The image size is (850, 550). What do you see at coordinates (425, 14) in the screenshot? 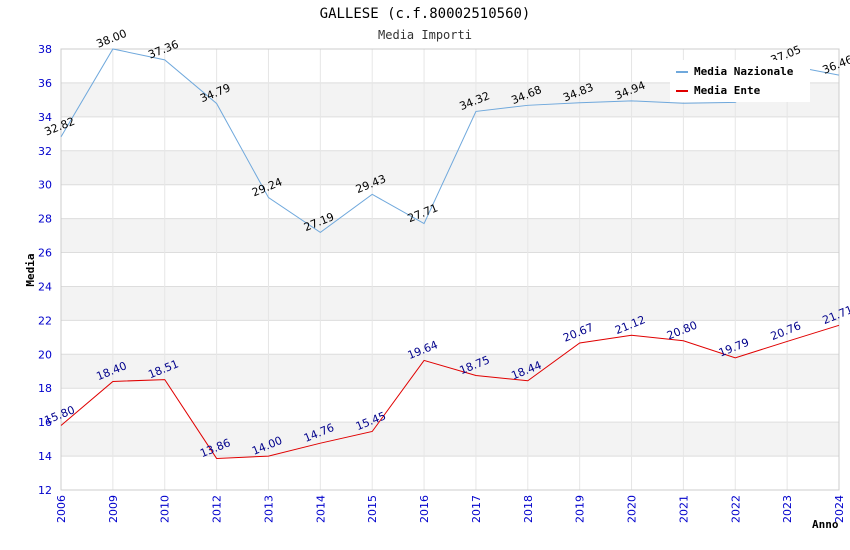
I see `chart-title: GALLESE (c.f.80002510560)` at bounding box center [425, 14].